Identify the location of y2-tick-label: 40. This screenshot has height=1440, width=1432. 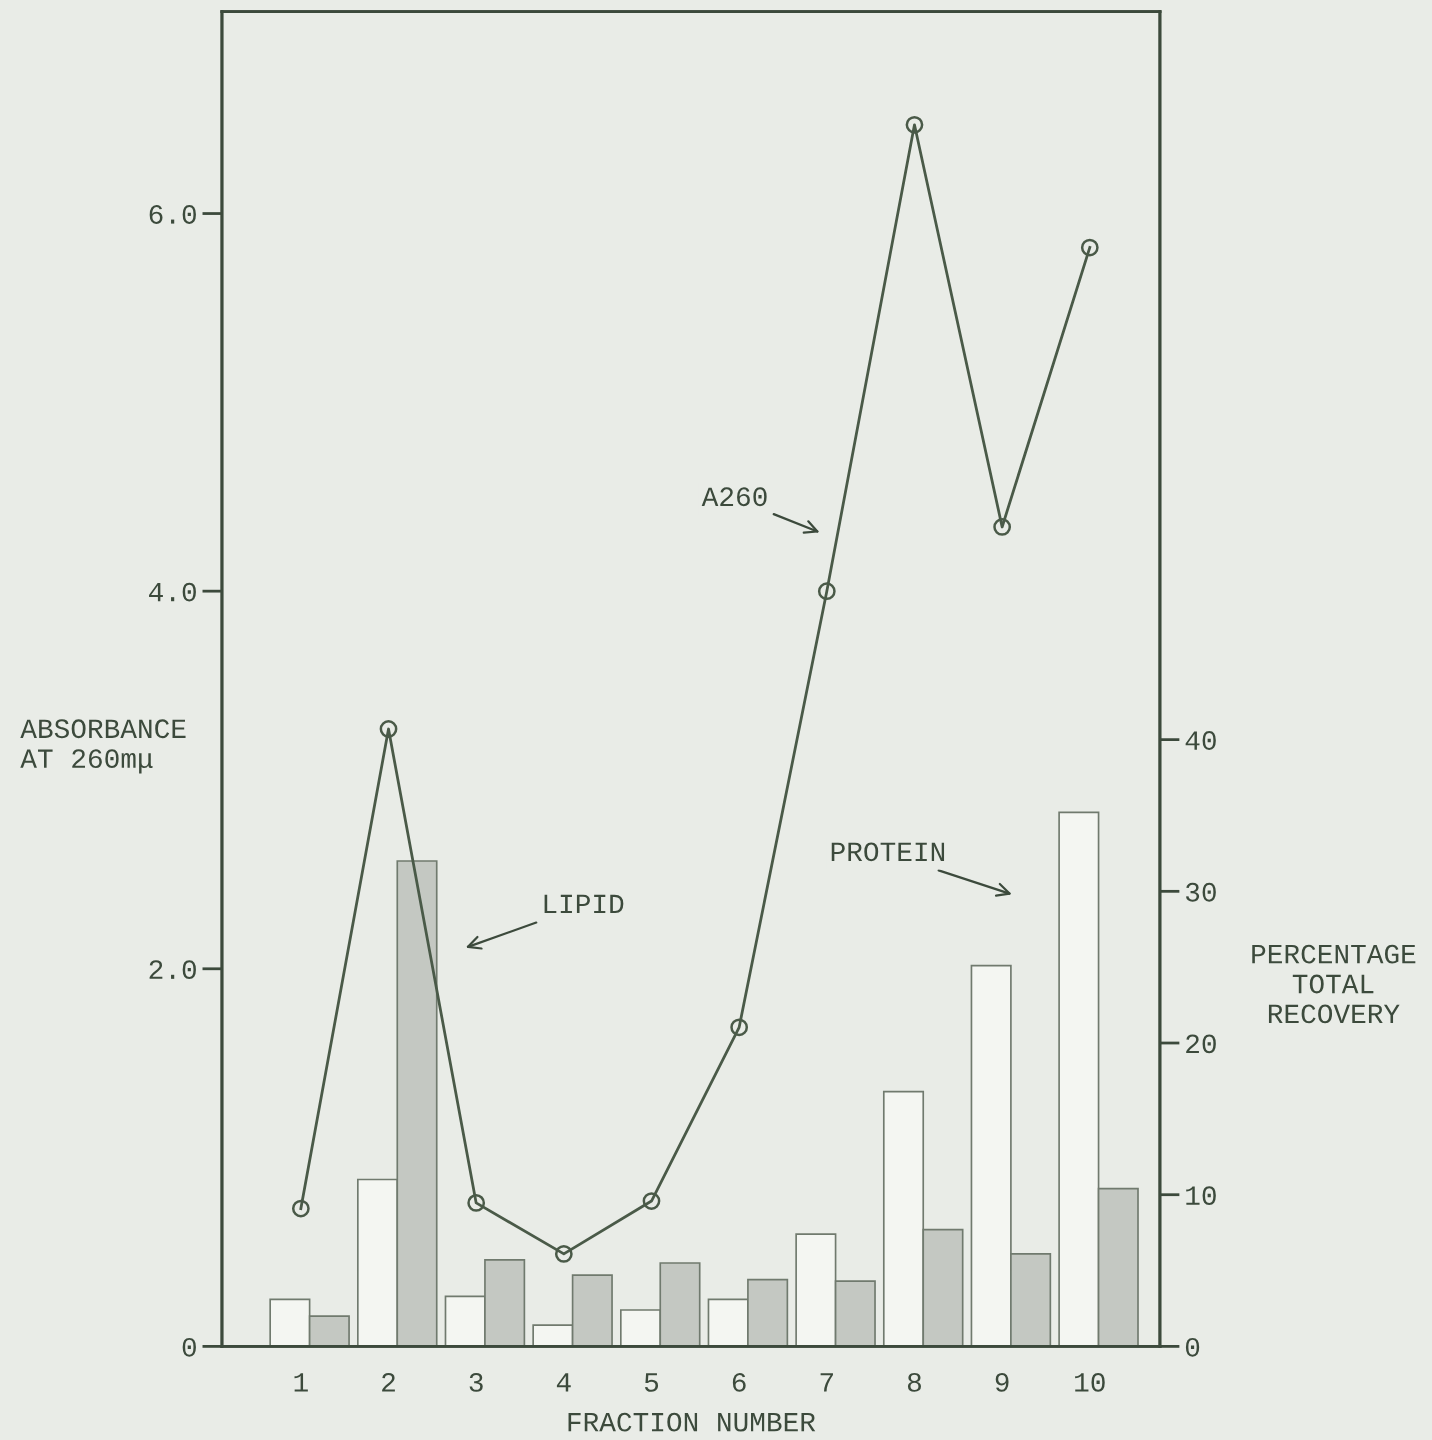
(1200, 740).